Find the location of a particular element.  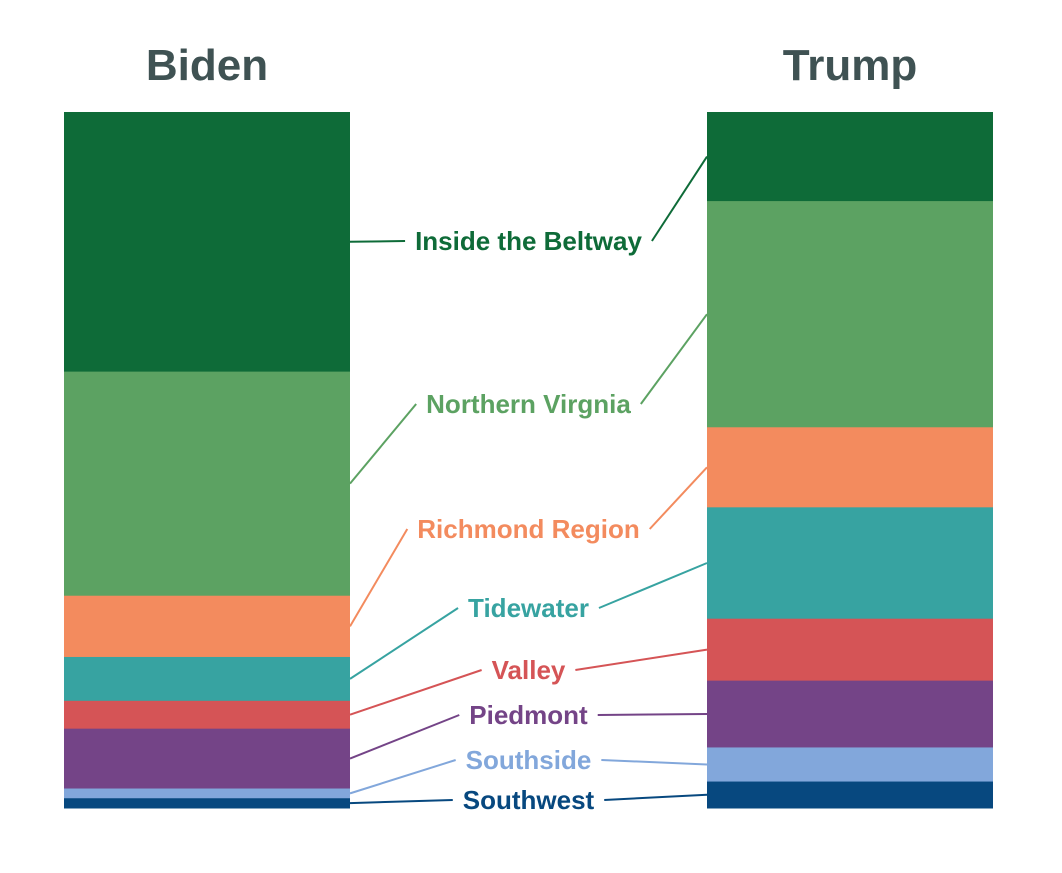

segment-trump-southwest is located at coordinates (850, 795).